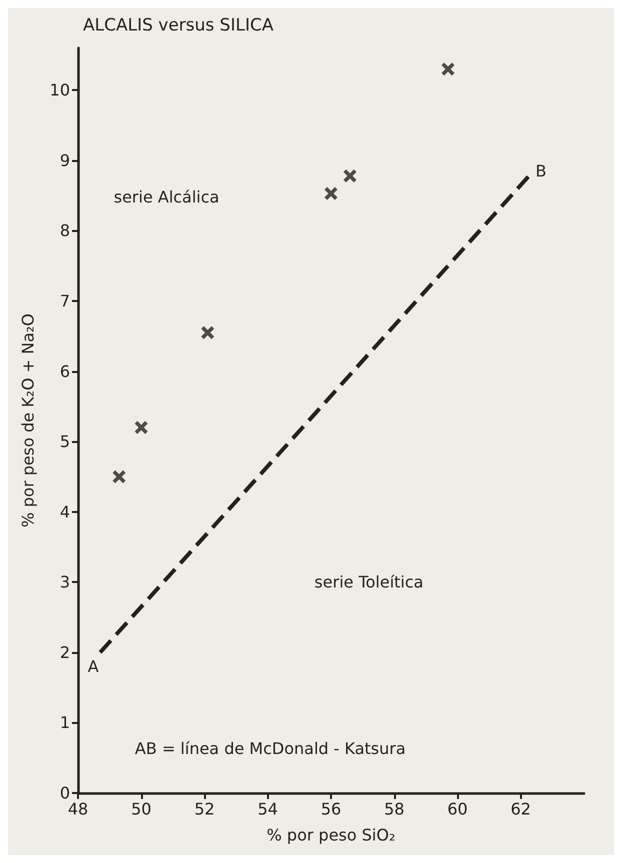  Describe the element at coordinates (93, 666) in the screenshot. I see `annotation: A` at that location.